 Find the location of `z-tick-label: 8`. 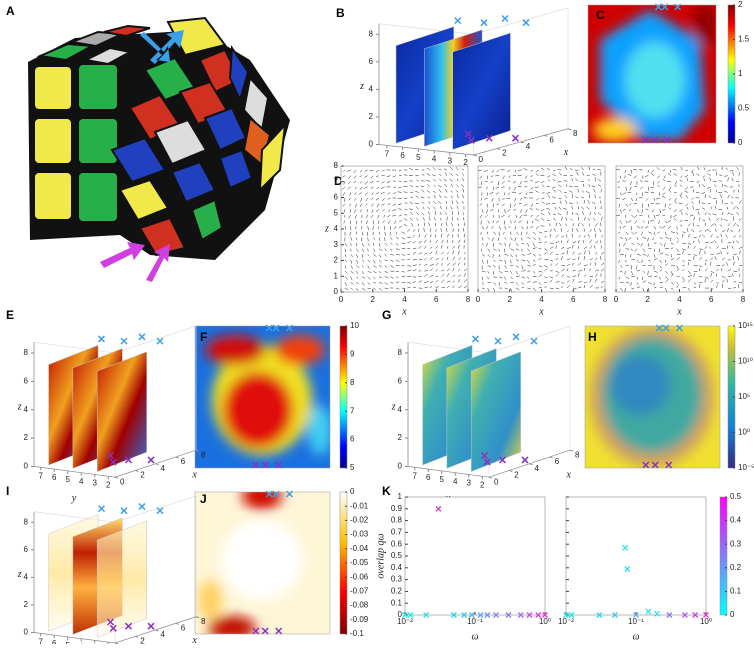

z-tick-label: 8 is located at coordinates (26, 521).